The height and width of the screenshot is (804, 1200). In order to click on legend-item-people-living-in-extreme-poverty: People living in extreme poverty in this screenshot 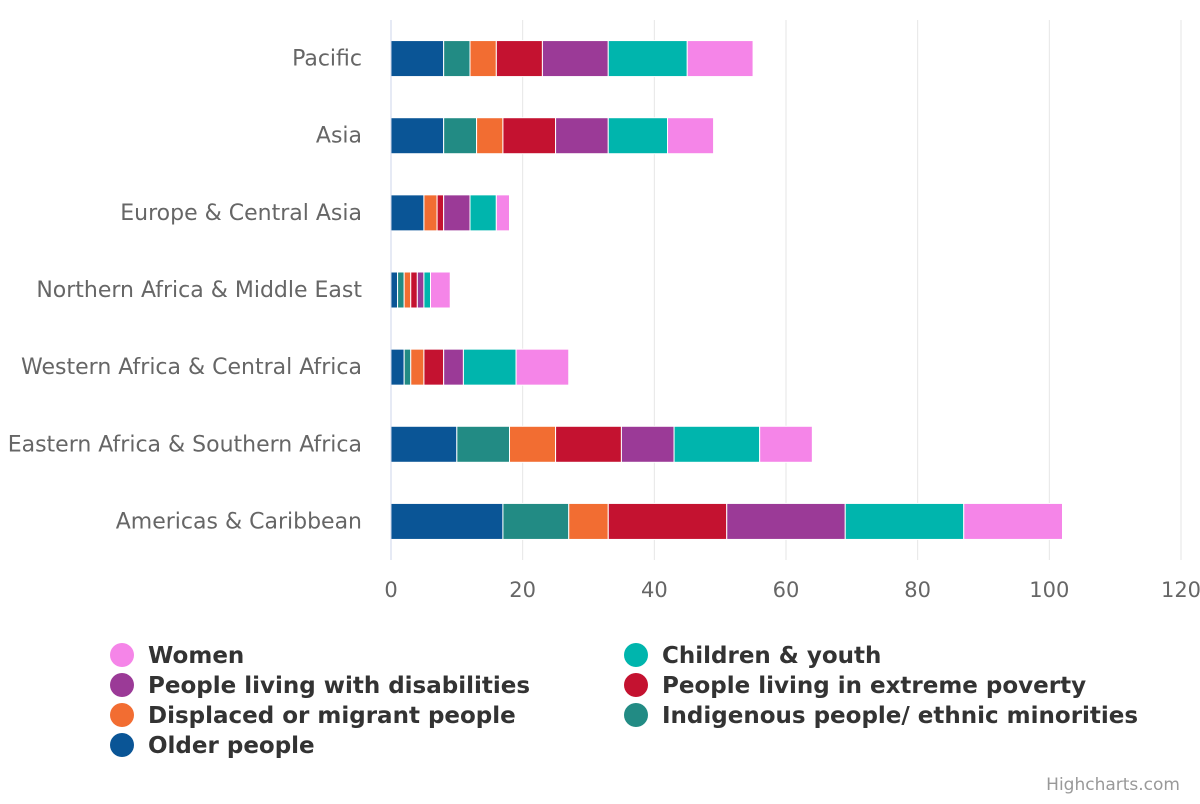, I will do `click(855, 686)`.